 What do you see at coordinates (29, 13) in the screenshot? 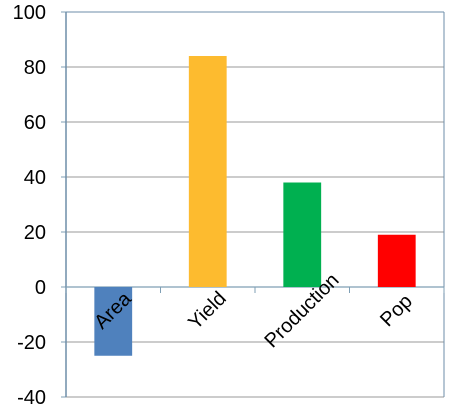
I see `y-tick-label: 100` at bounding box center [29, 13].